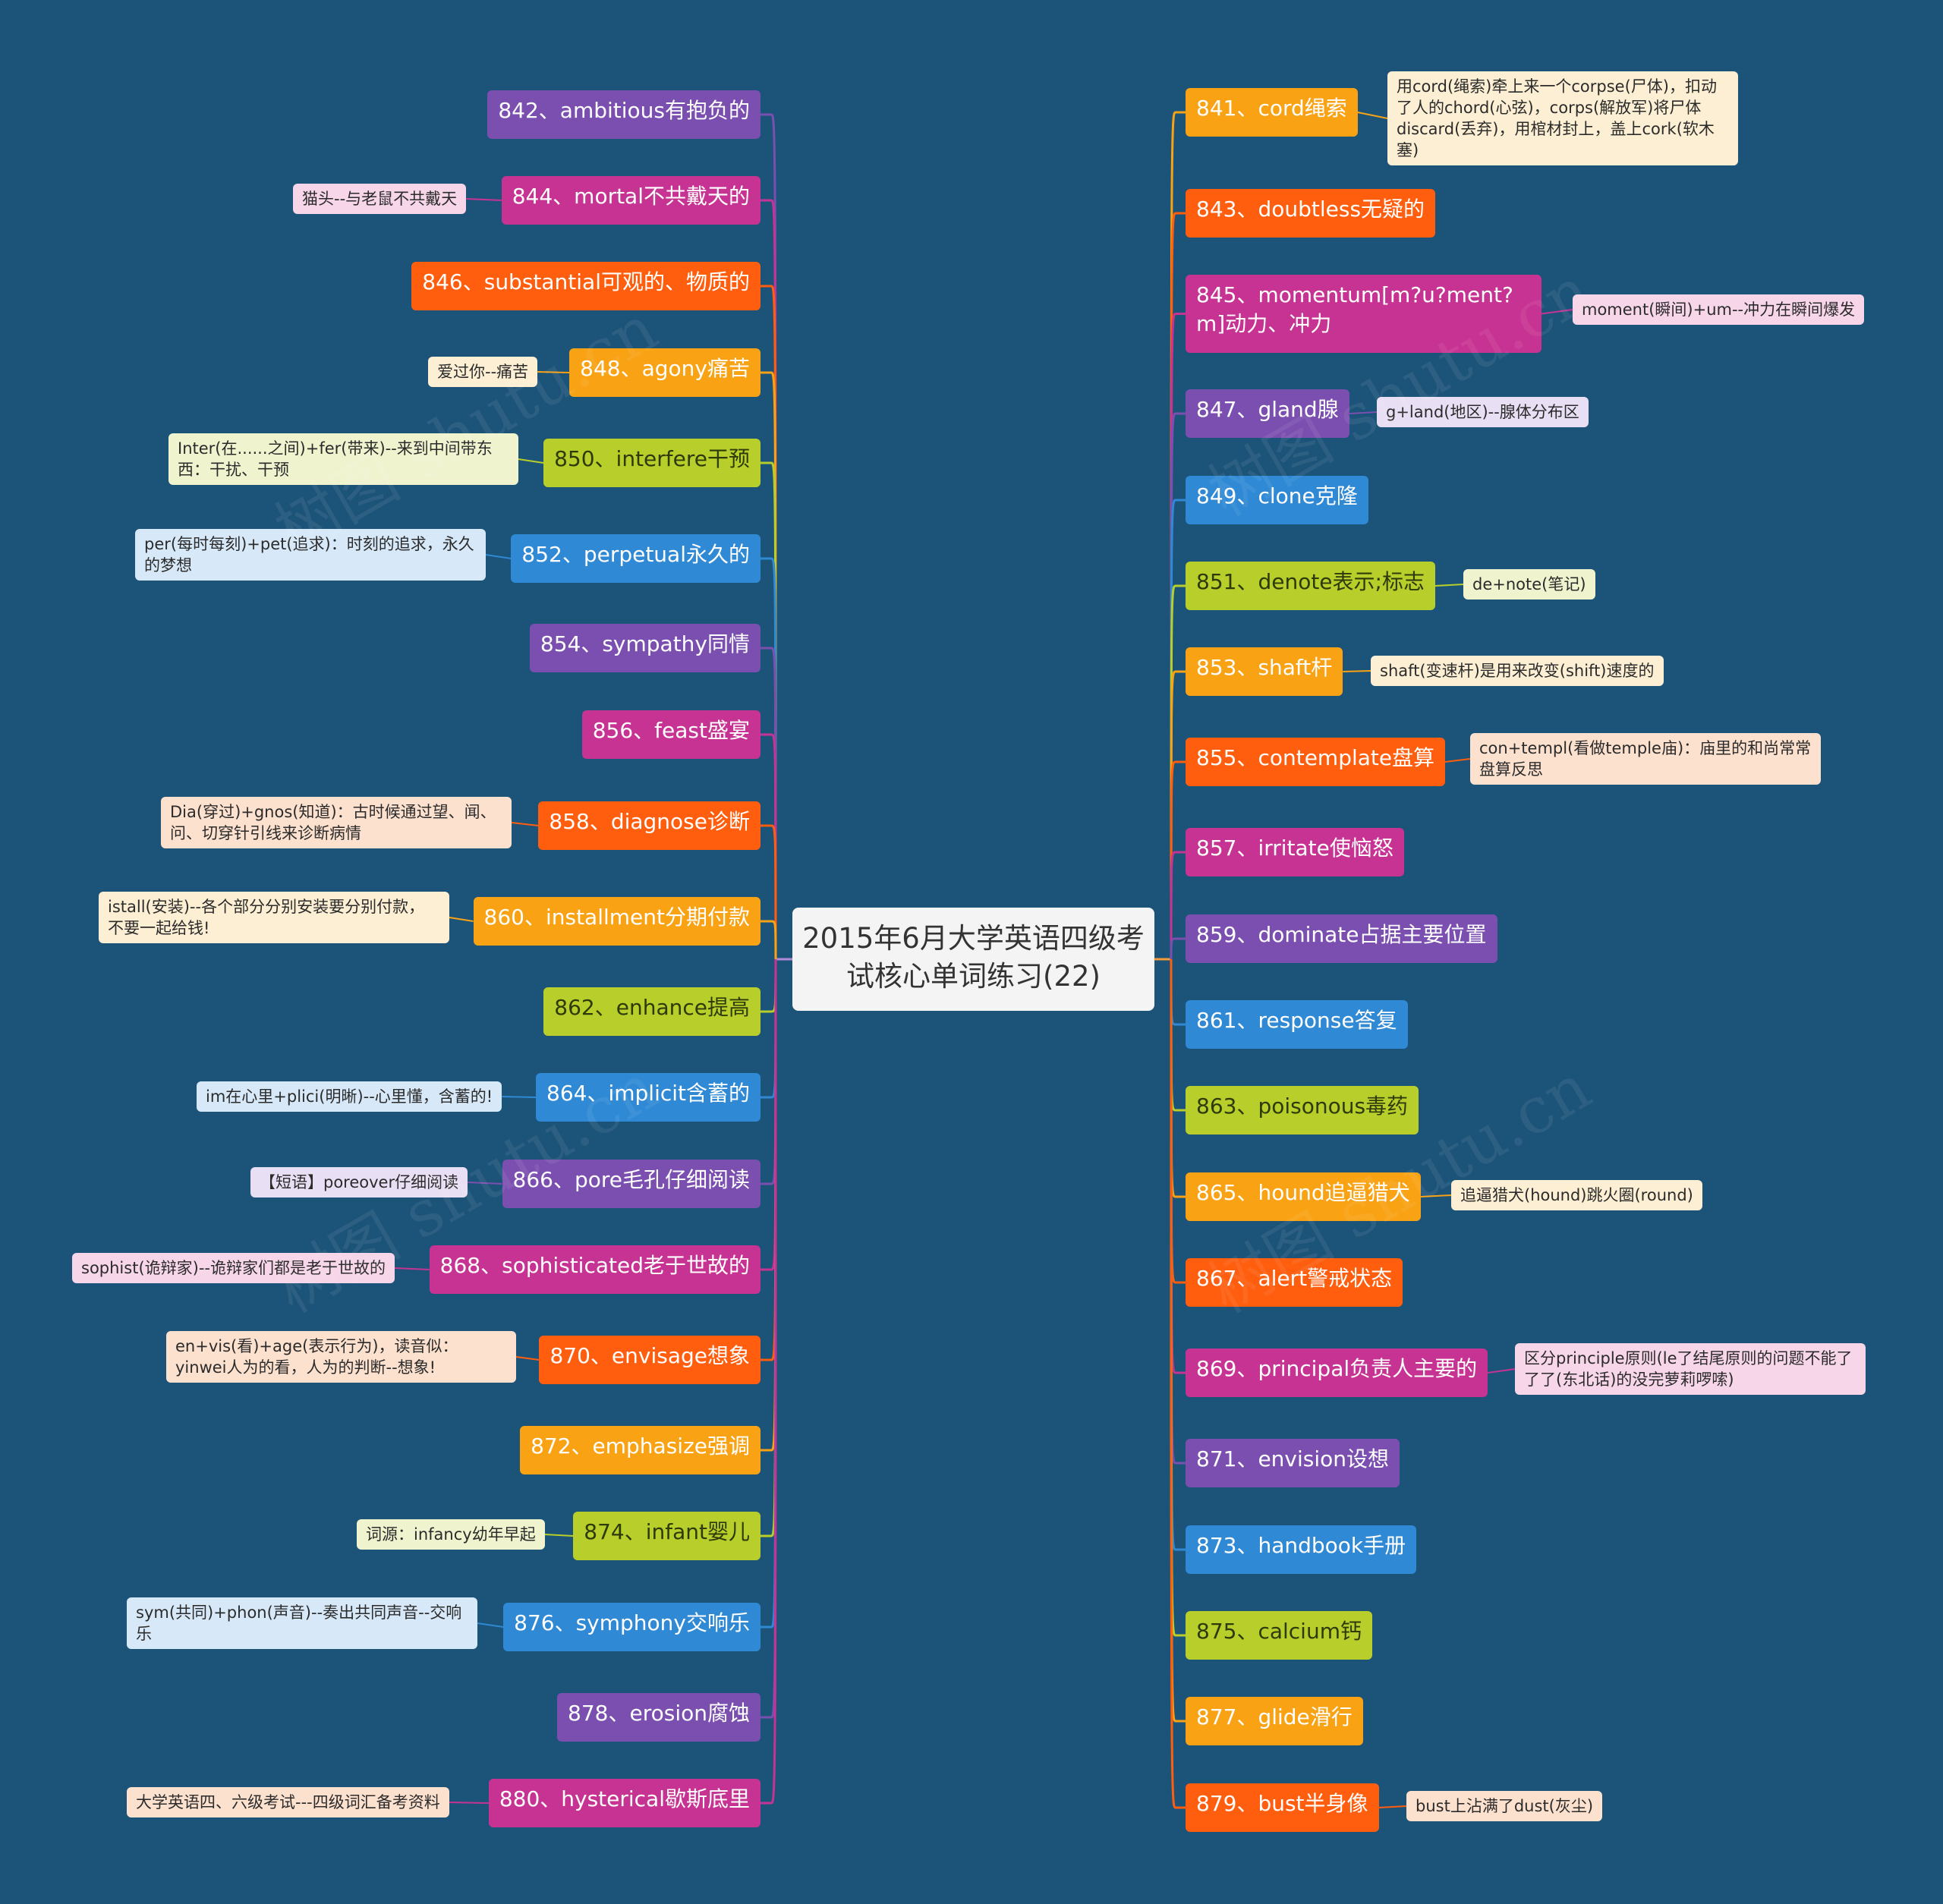  What do you see at coordinates (1294, 1282) in the screenshot?
I see `branch-867: 867、alert警戒状态` at bounding box center [1294, 1282].